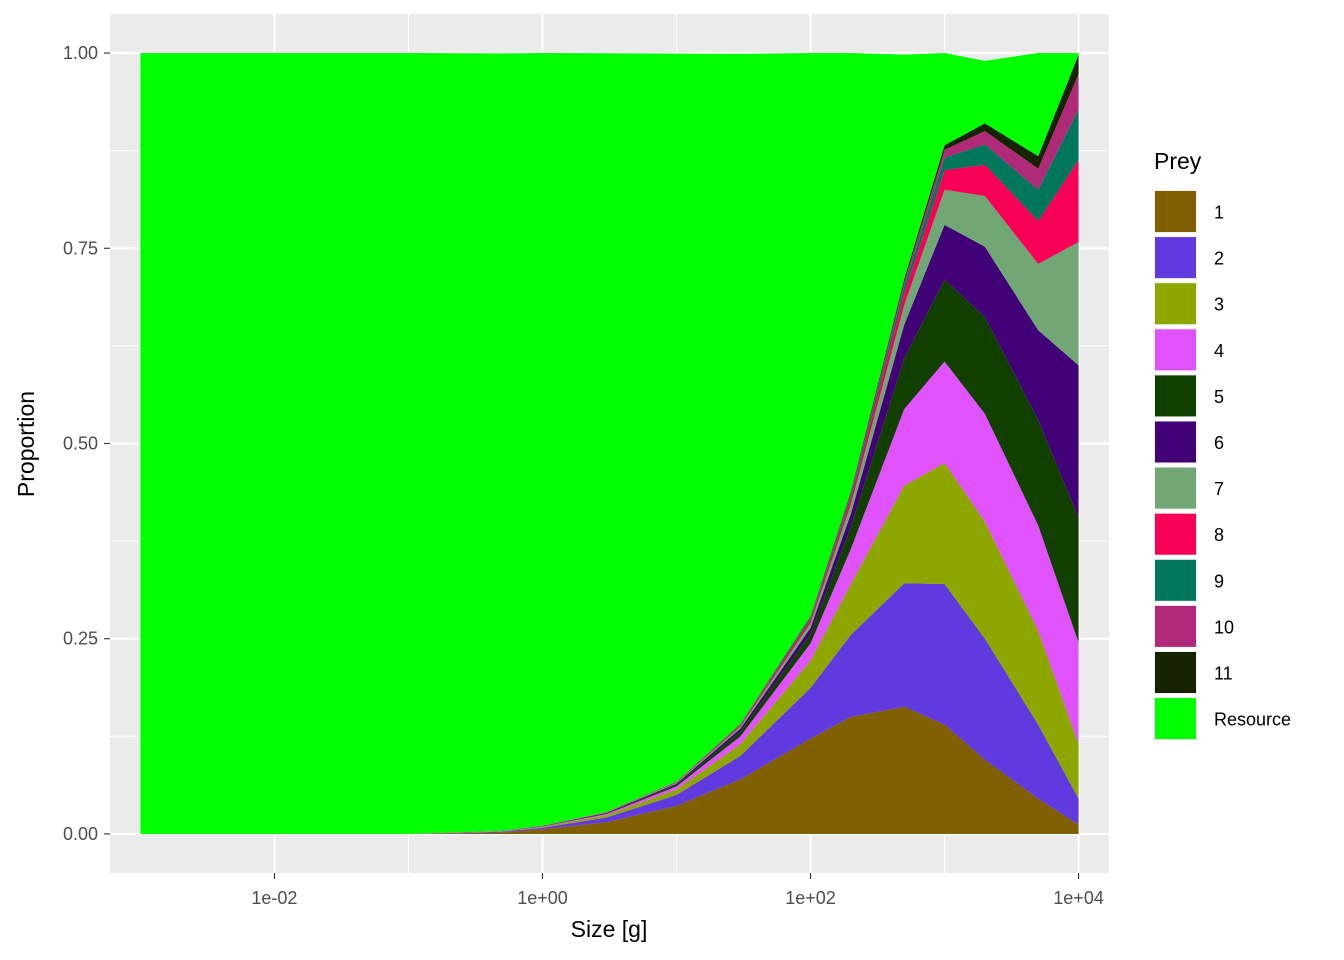  I want to click on x-axis: 1e-02 1e+00 1e+02 1e+04, so click(677, 890).